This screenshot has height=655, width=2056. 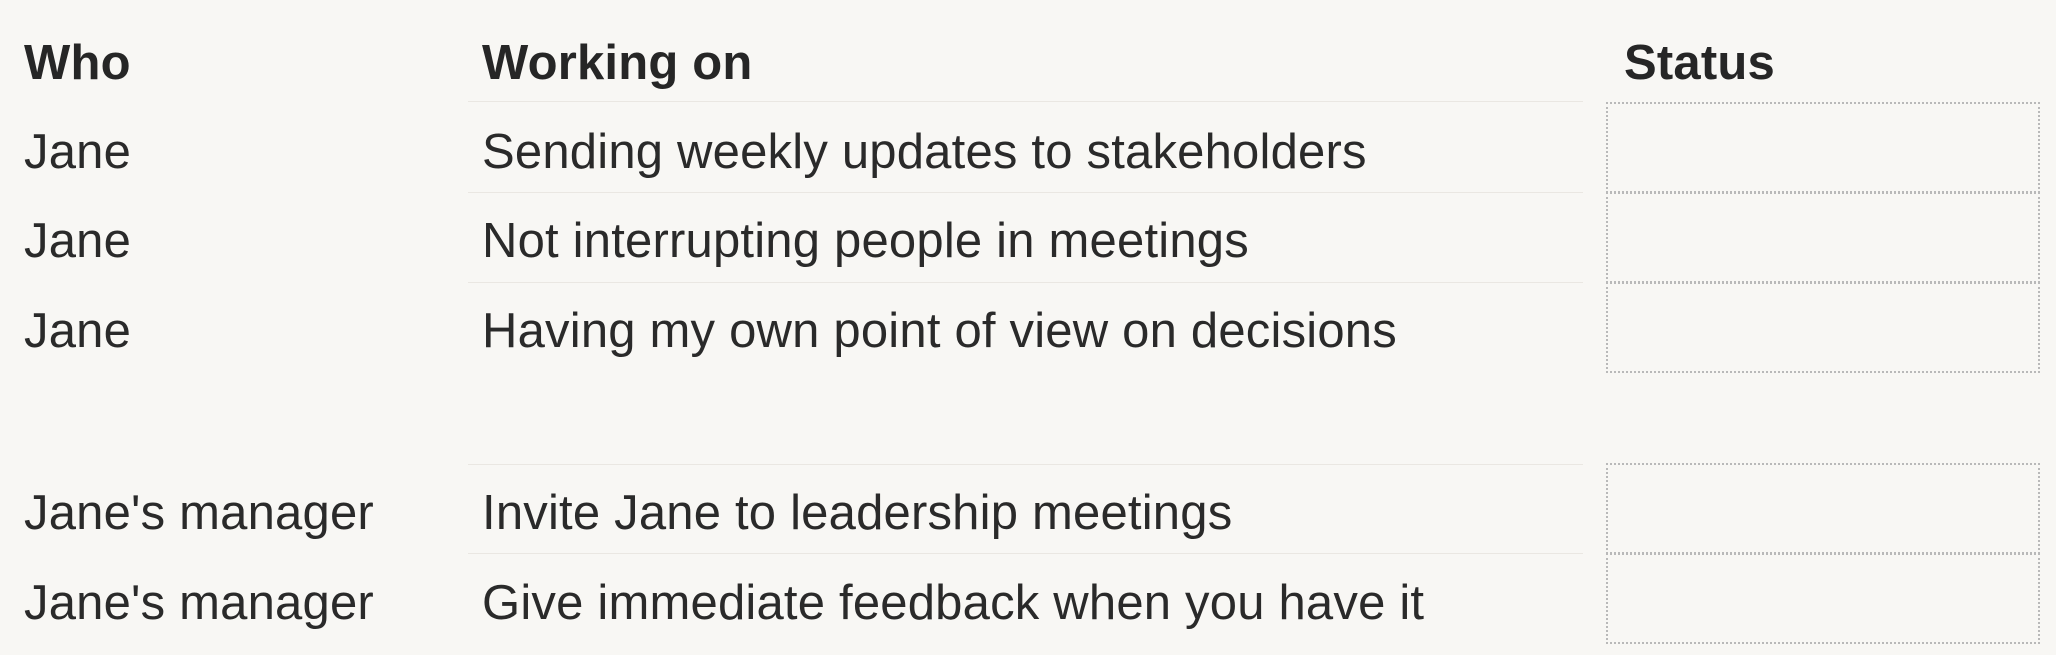 What do you see at coordinates (924, 152) in the screenshot?
I see `working-on-cell: Sending weekly updates to stakeholders` at bounding box center [924, 152].